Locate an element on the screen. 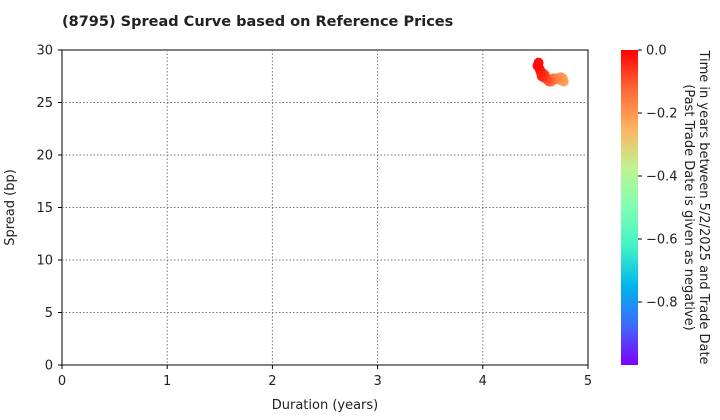  data-point is located at coordinates (537, 65).